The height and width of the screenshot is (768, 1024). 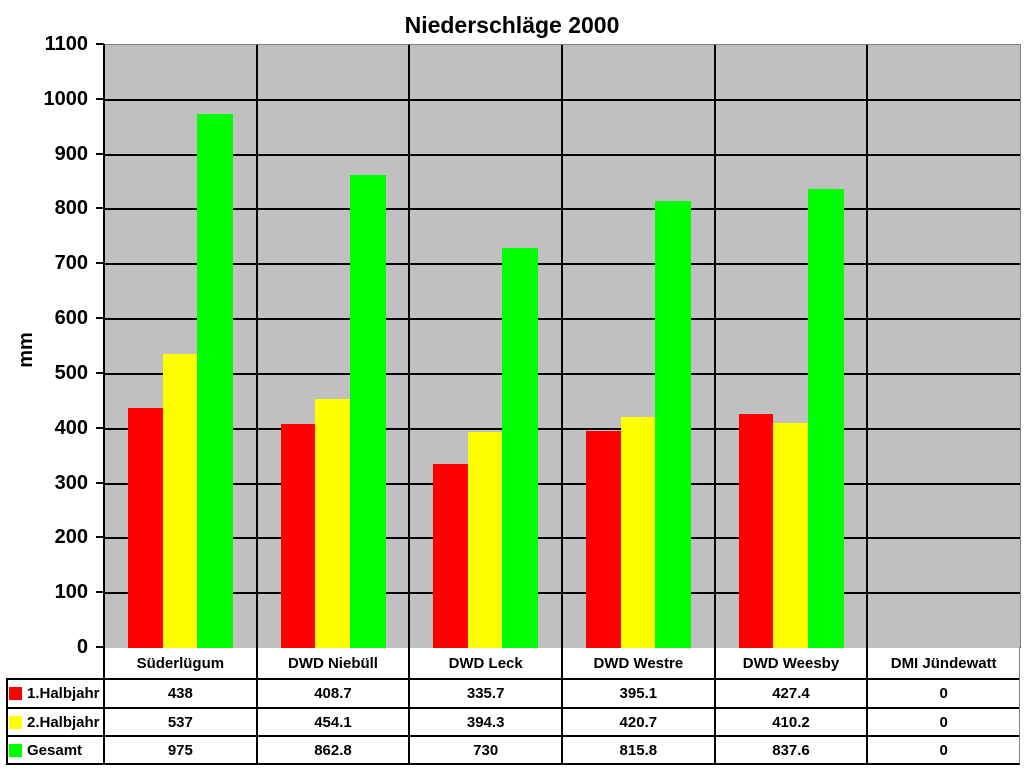 I want to click on legend-entry: 2.Halbjahr, so click(x=55, y=722).